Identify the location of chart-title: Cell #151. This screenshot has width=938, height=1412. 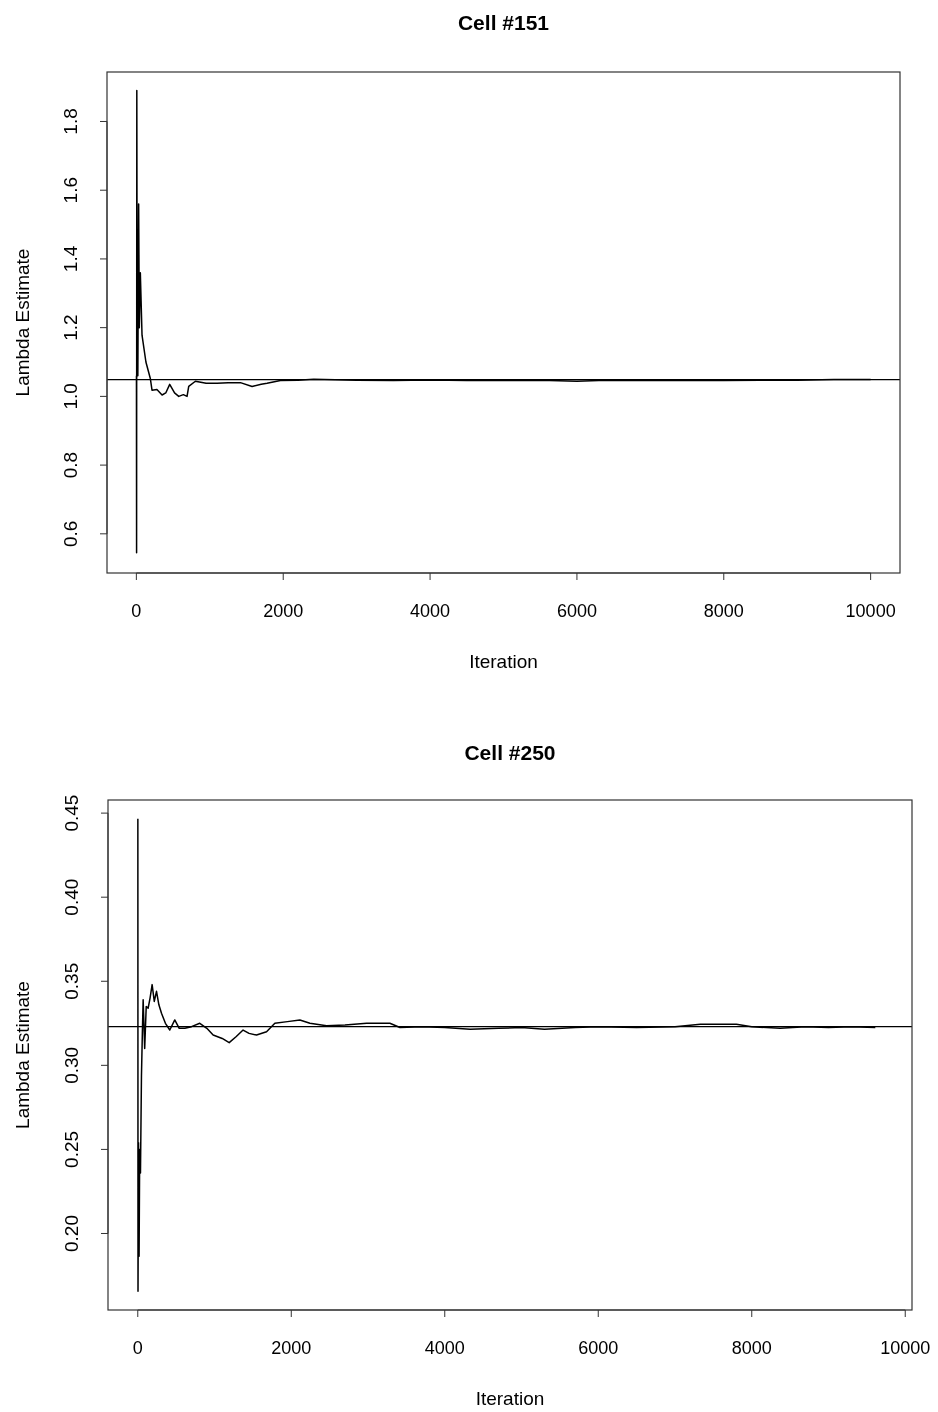
(503, 22).